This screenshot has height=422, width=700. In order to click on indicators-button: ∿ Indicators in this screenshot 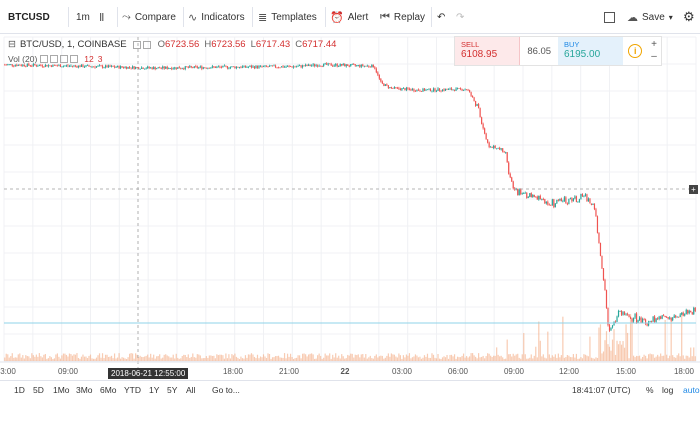, I will do `click(216, 17)`.